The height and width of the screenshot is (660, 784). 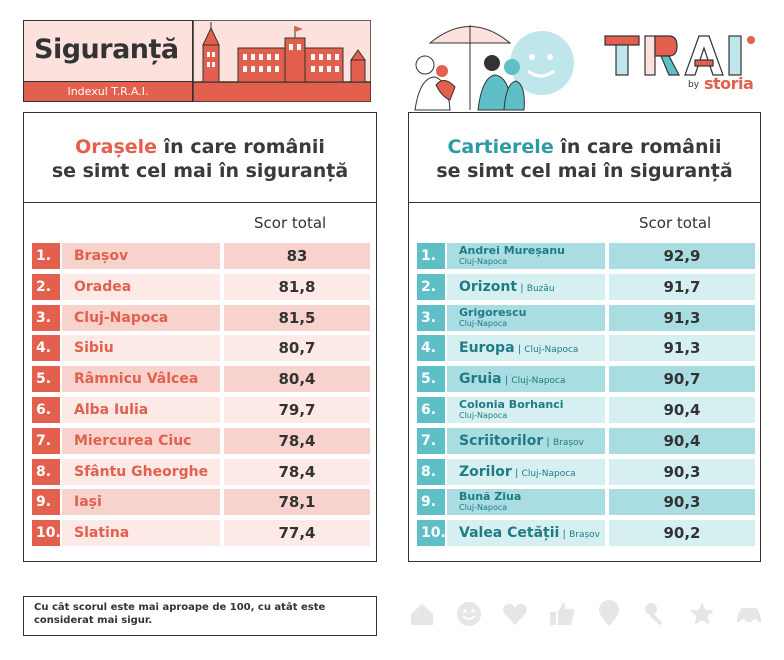 I want to click on neighborhoods-title-rest: în care românii, so click(x=637, y=147).